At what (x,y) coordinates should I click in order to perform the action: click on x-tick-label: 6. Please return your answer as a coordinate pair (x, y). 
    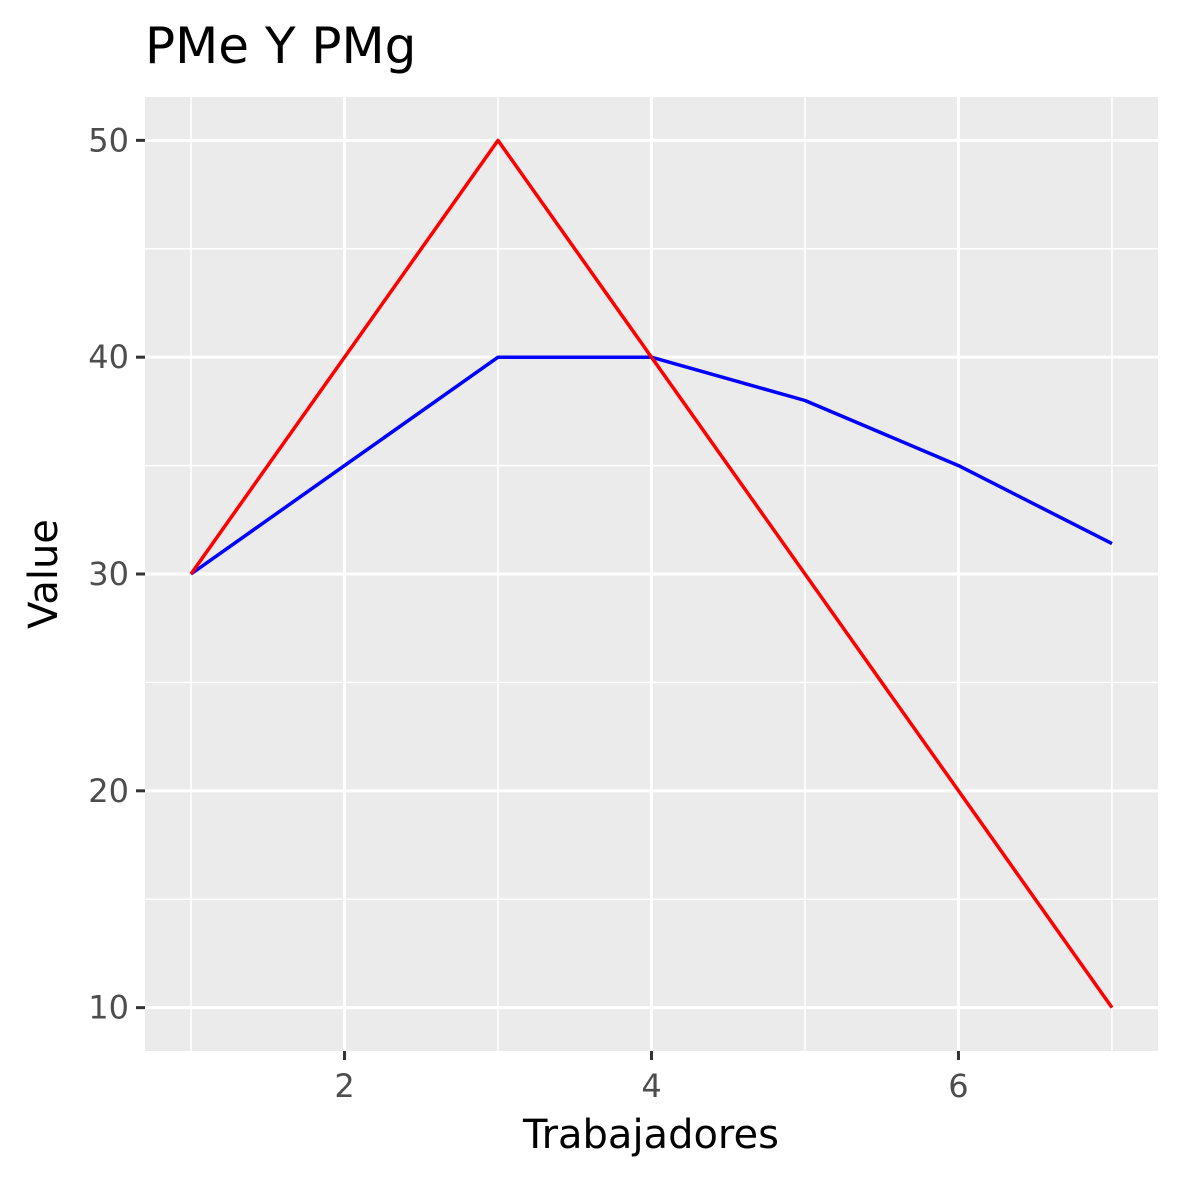
    Looking at the image, I should click on (958, 1086).